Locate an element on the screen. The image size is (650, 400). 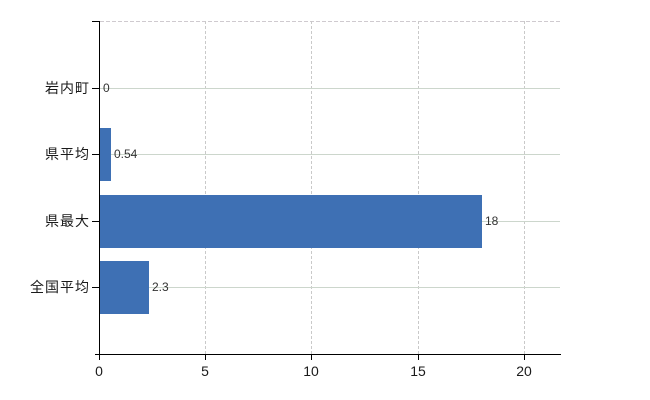
plot-top-border is located at coordinates (330, 21).